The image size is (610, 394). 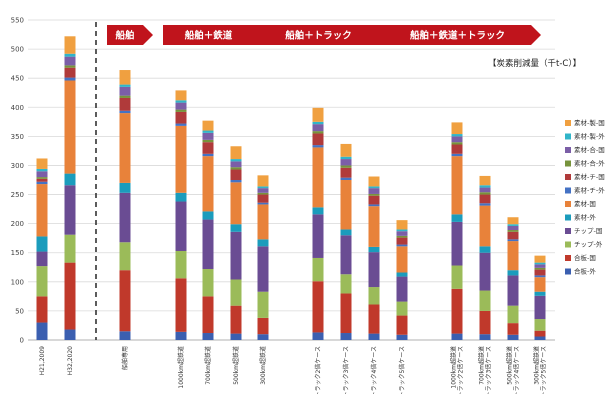 I want to click on y-tick-label: 550, so click(x=17, y=21).